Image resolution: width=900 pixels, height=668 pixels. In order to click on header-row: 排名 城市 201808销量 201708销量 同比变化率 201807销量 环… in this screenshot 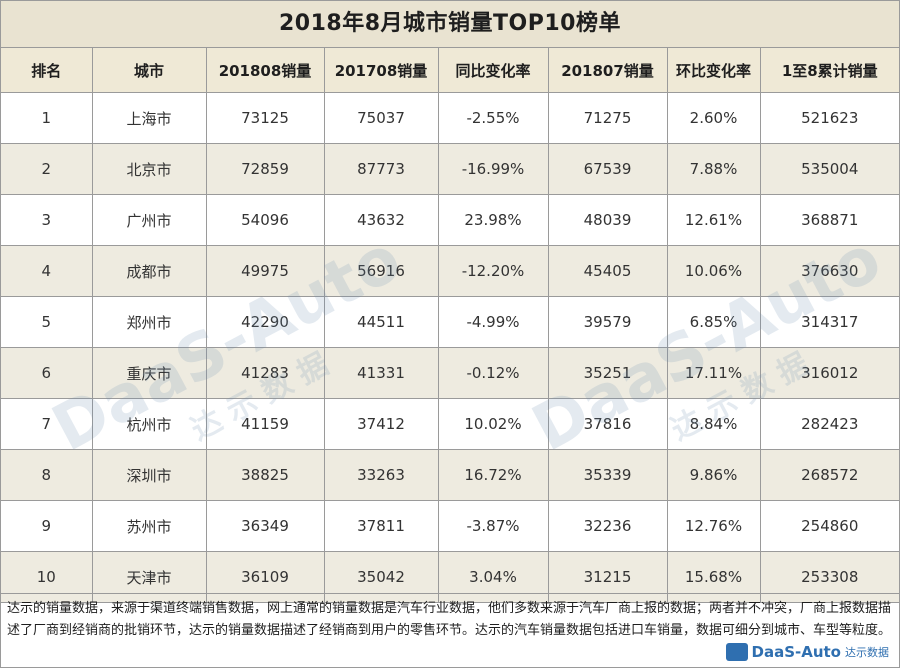, I will do `click(450, 70)`.